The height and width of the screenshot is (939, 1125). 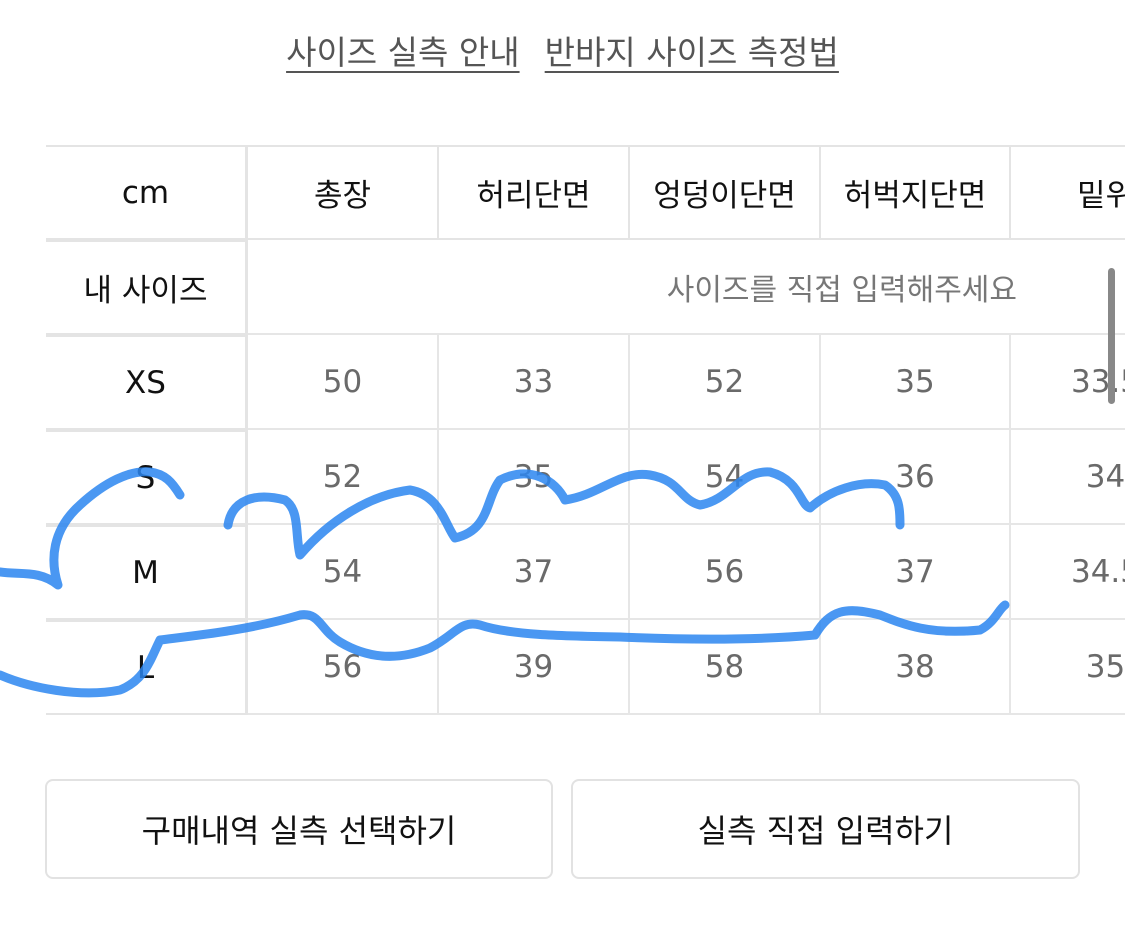 What do you see at coordinates (147, 667) in the screenshot?
I see `size-label-l: L` at bounding box center [147, 667].